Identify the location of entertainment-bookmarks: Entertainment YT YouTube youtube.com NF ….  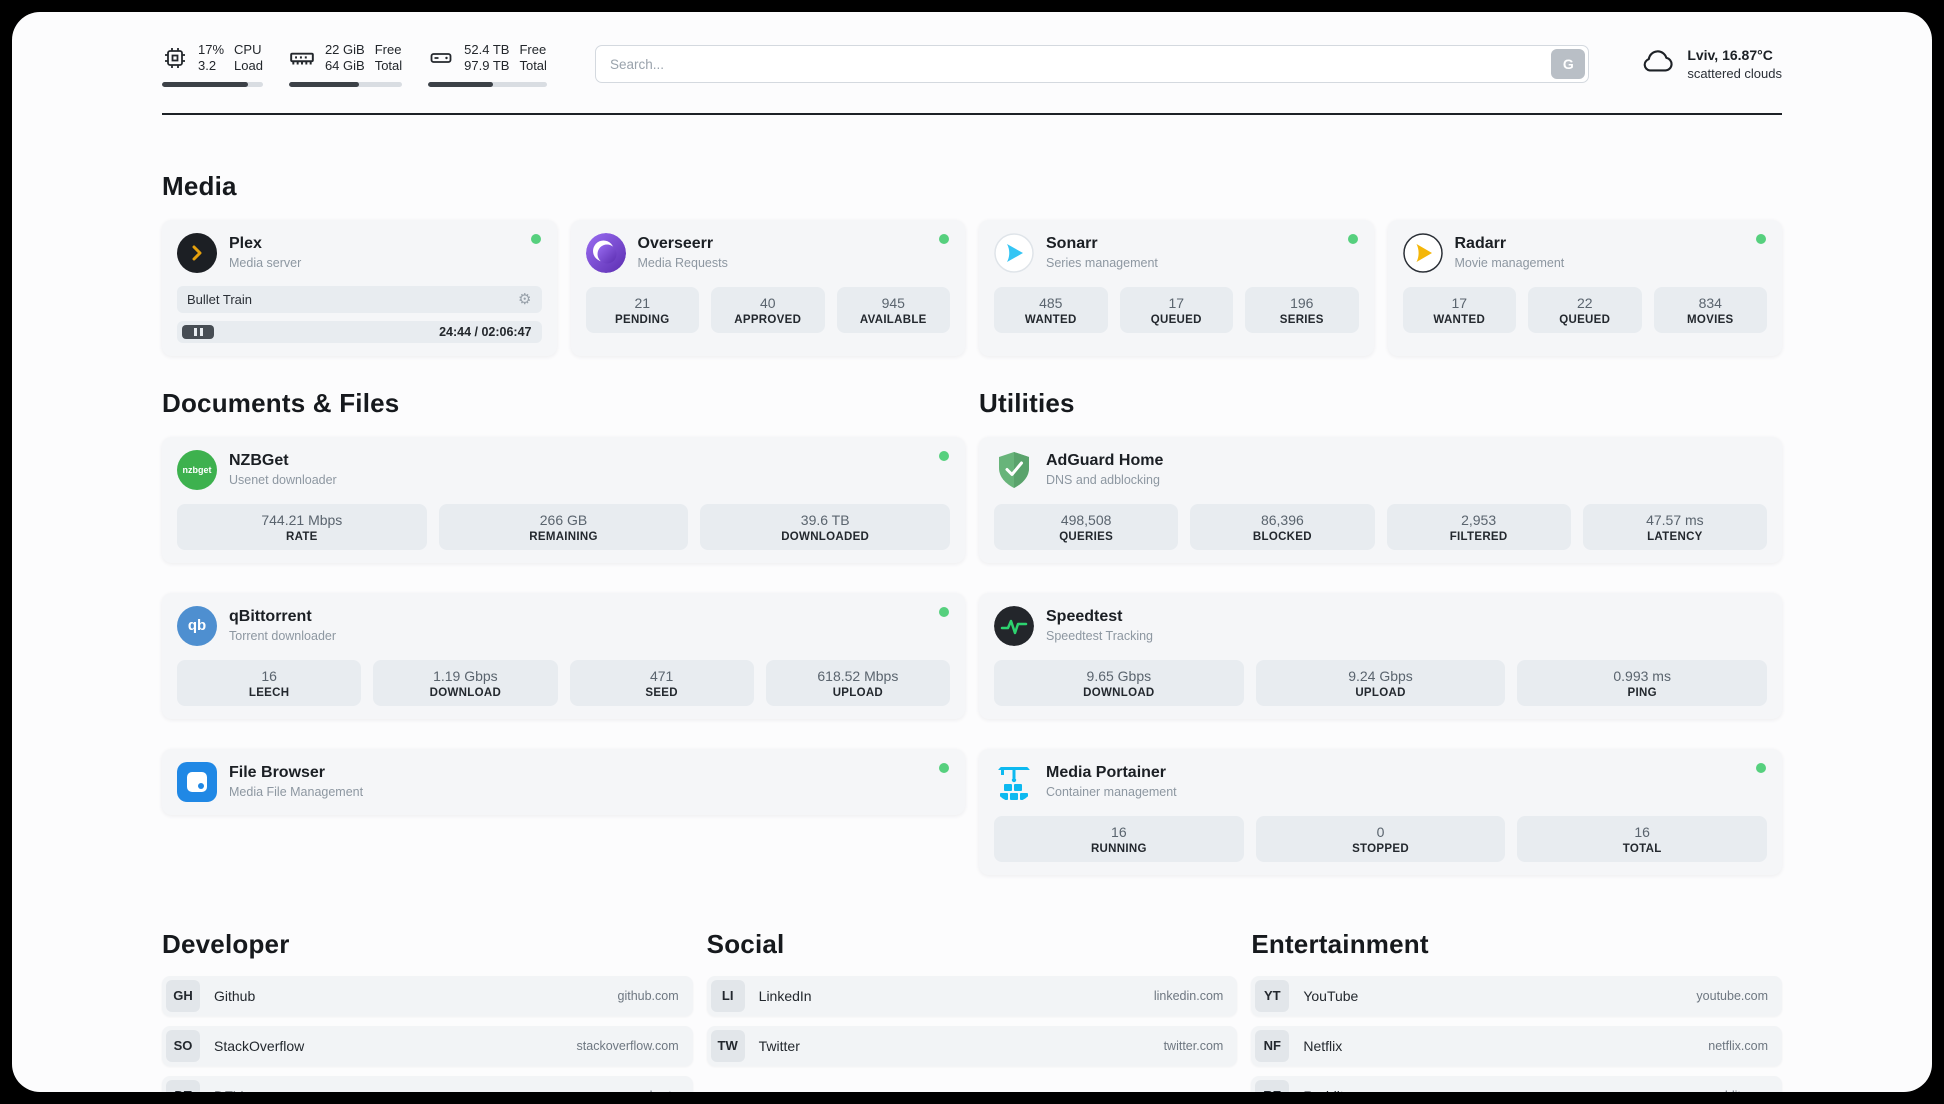
(1516, 1010).